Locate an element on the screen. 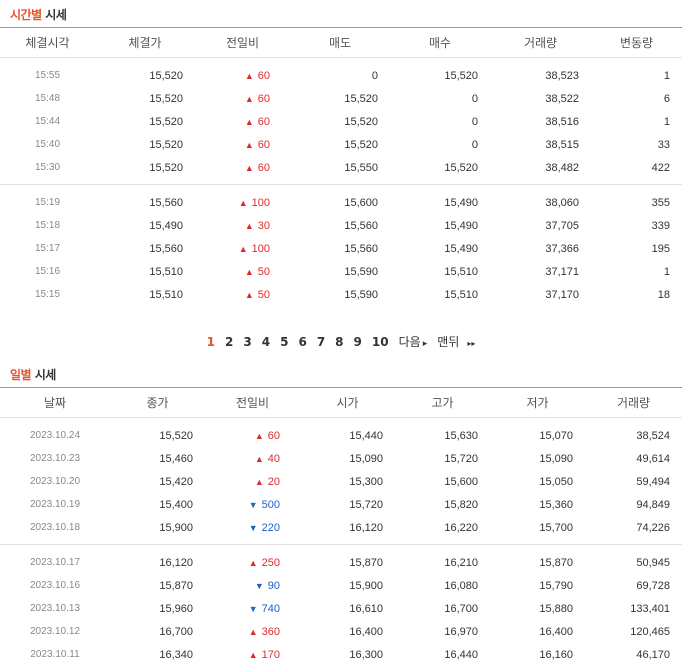  date-cell: 2023.10.24 is located at coordinates (55, 435).